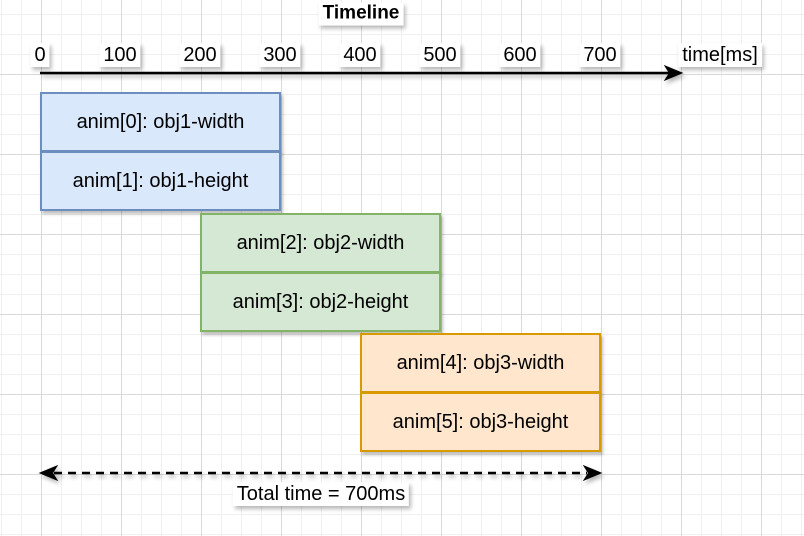 Image resolution: width=804 pixels, height=536 pixels. Describe the element at coordinates (480, 422) in the screenshot. I see `anim-bar-5: anim[5]: obj3-height` at that location.